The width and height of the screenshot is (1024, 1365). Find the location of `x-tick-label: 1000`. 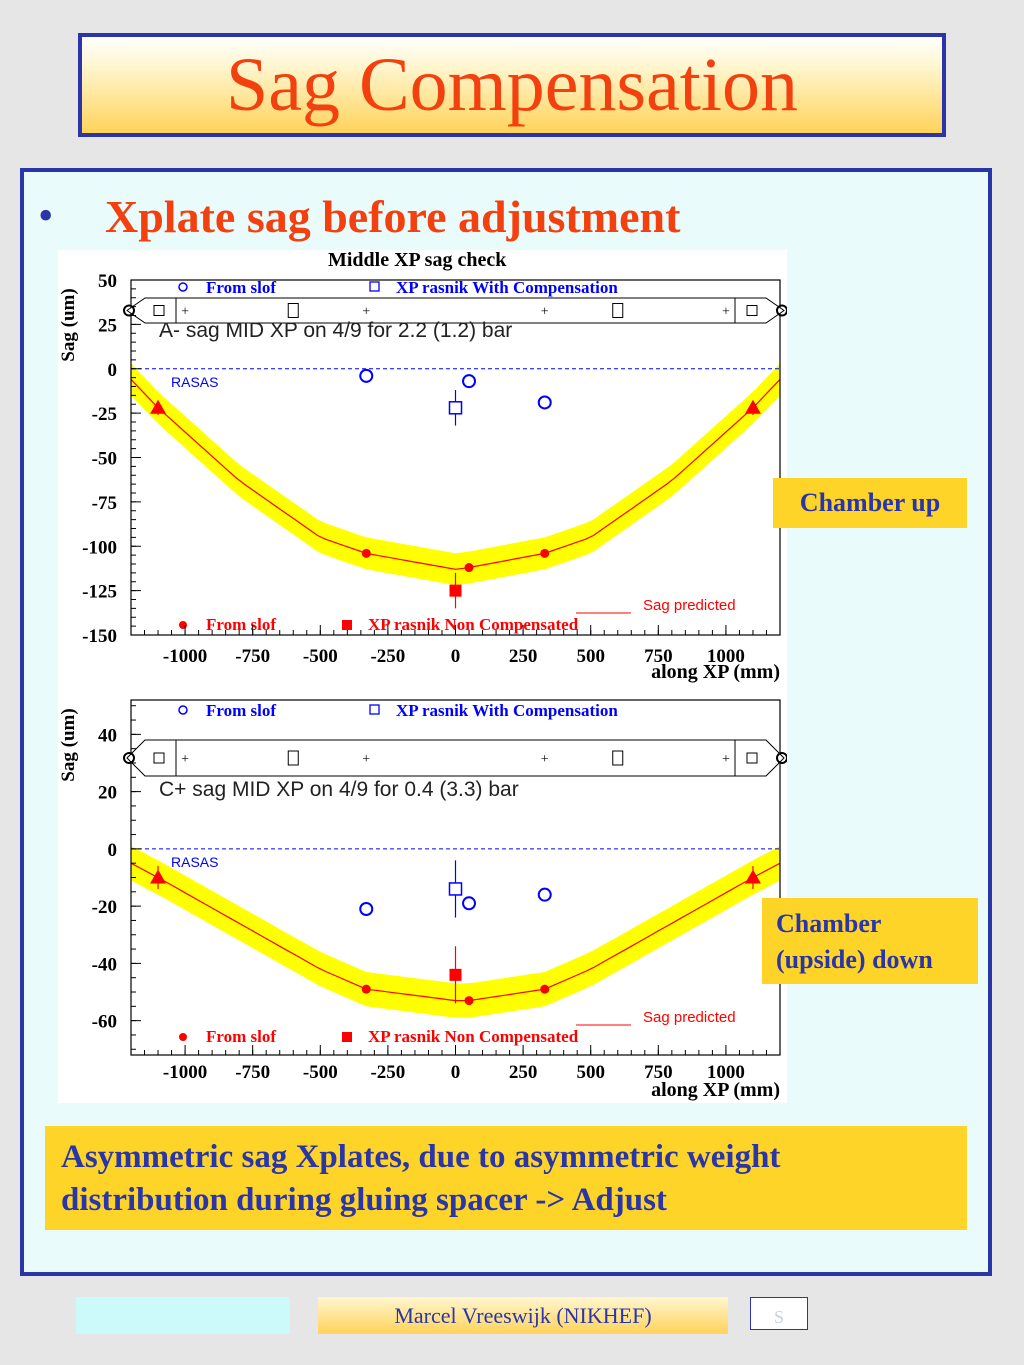

x-tick-label: 1000 is located at coordinates (726, 656).